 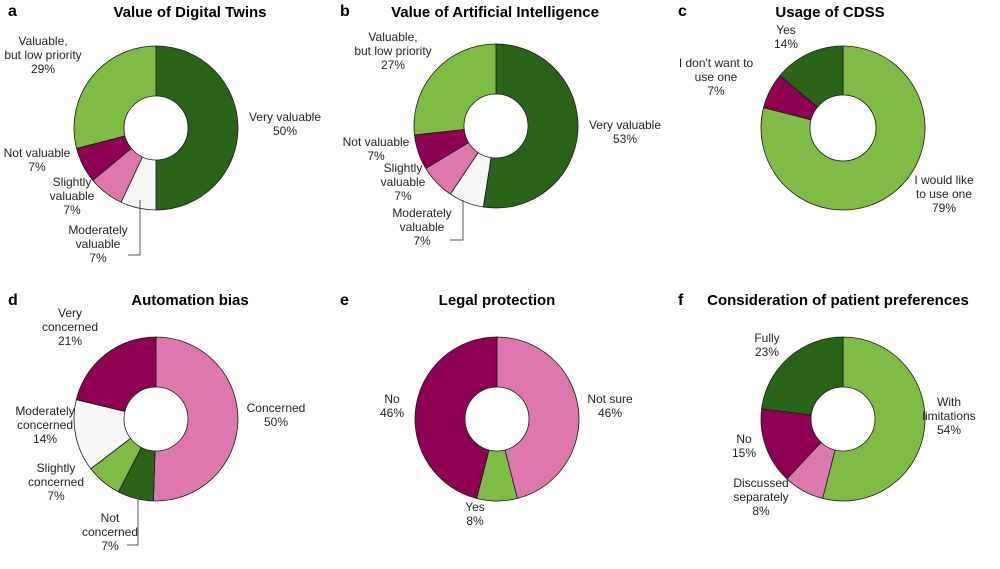 I want to click on panel-letter: b, so click(x=345, y=11).